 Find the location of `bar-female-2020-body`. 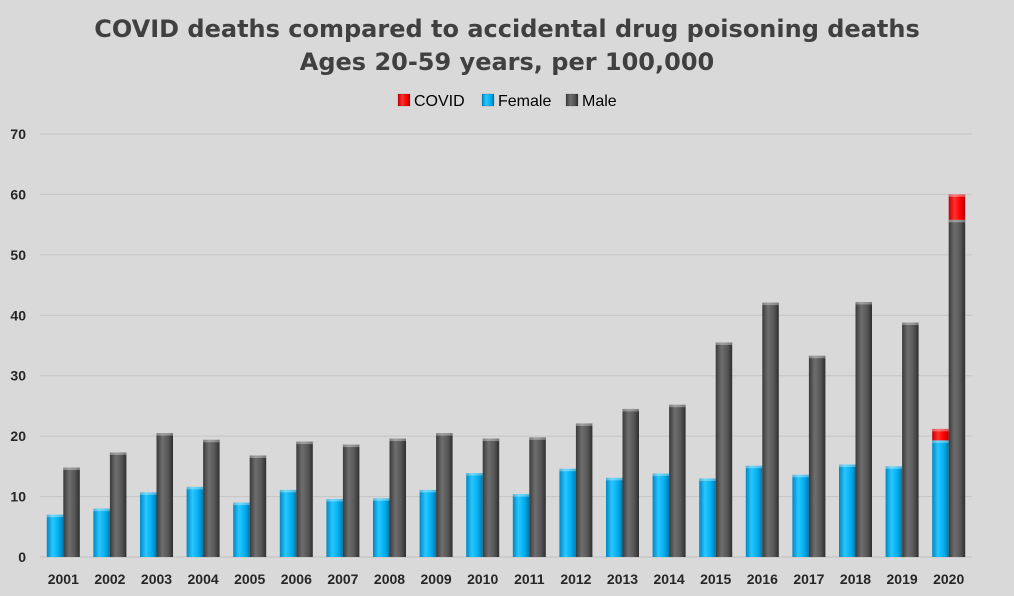

bar-female-2020-body is located at coordinates (940, 498).